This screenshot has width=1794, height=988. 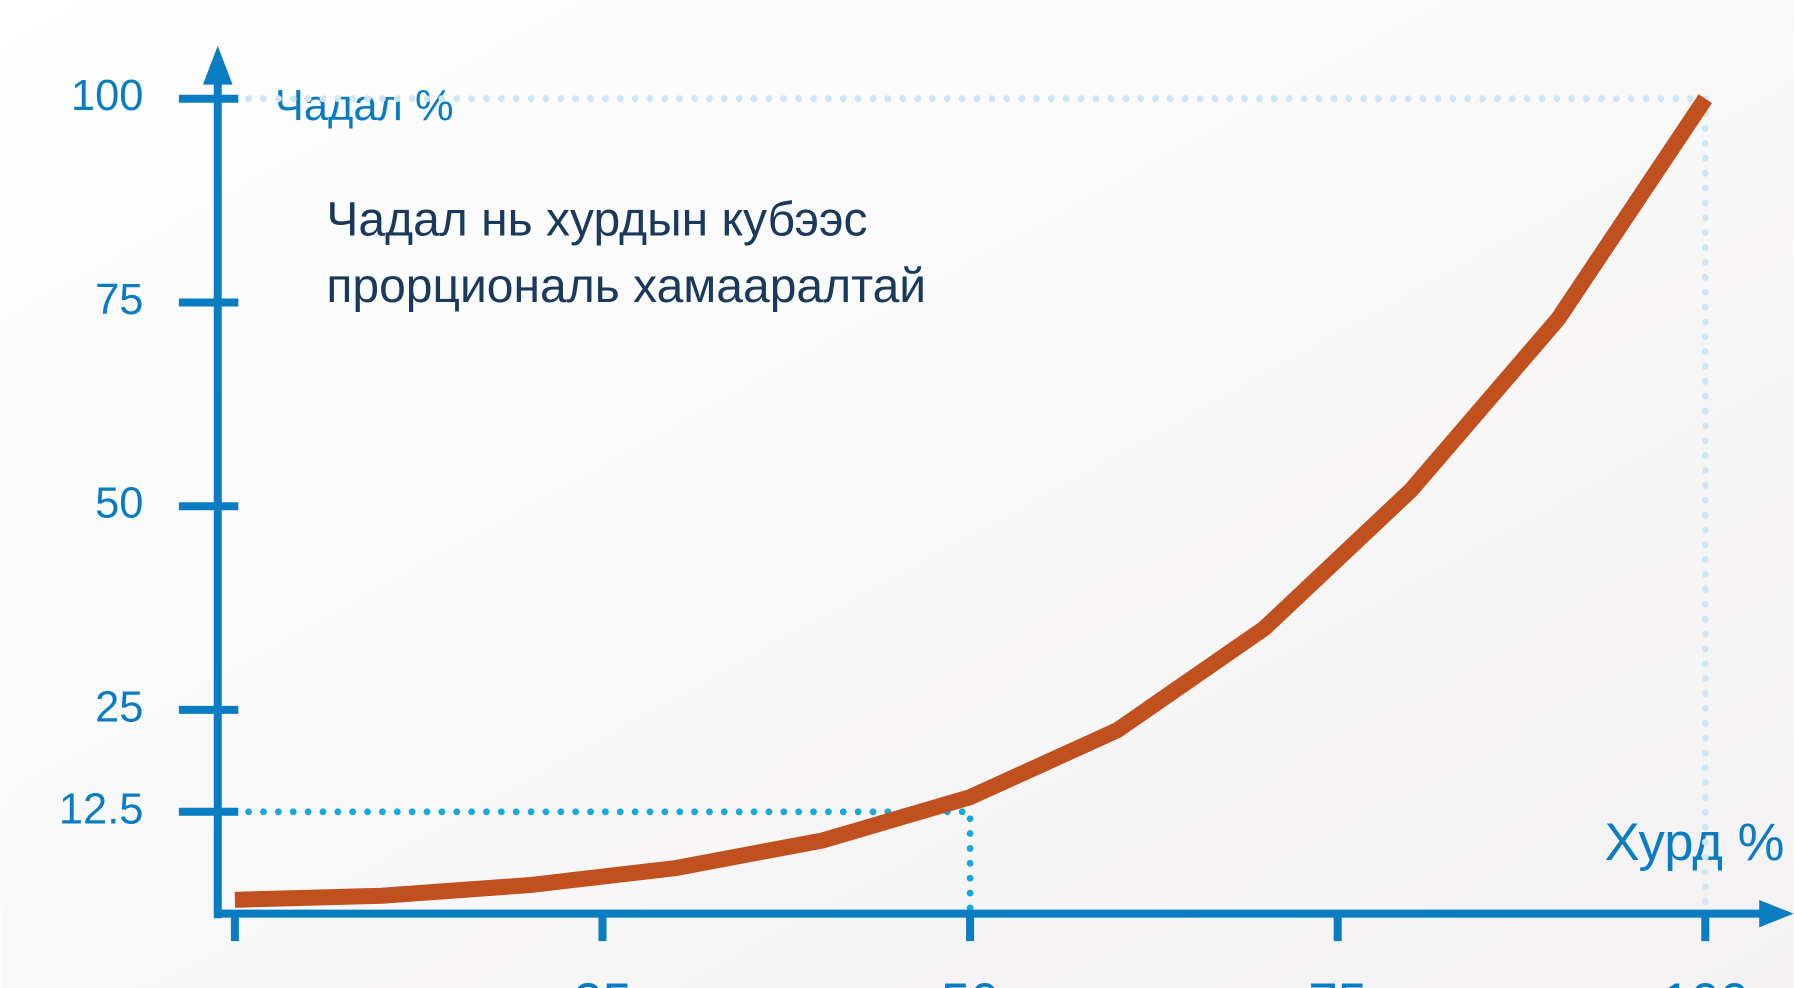 What do you see at coordinates (1337, 980) in the screenshot?
I see `x-tick-label: 75` at bounding box center [1337, 980].